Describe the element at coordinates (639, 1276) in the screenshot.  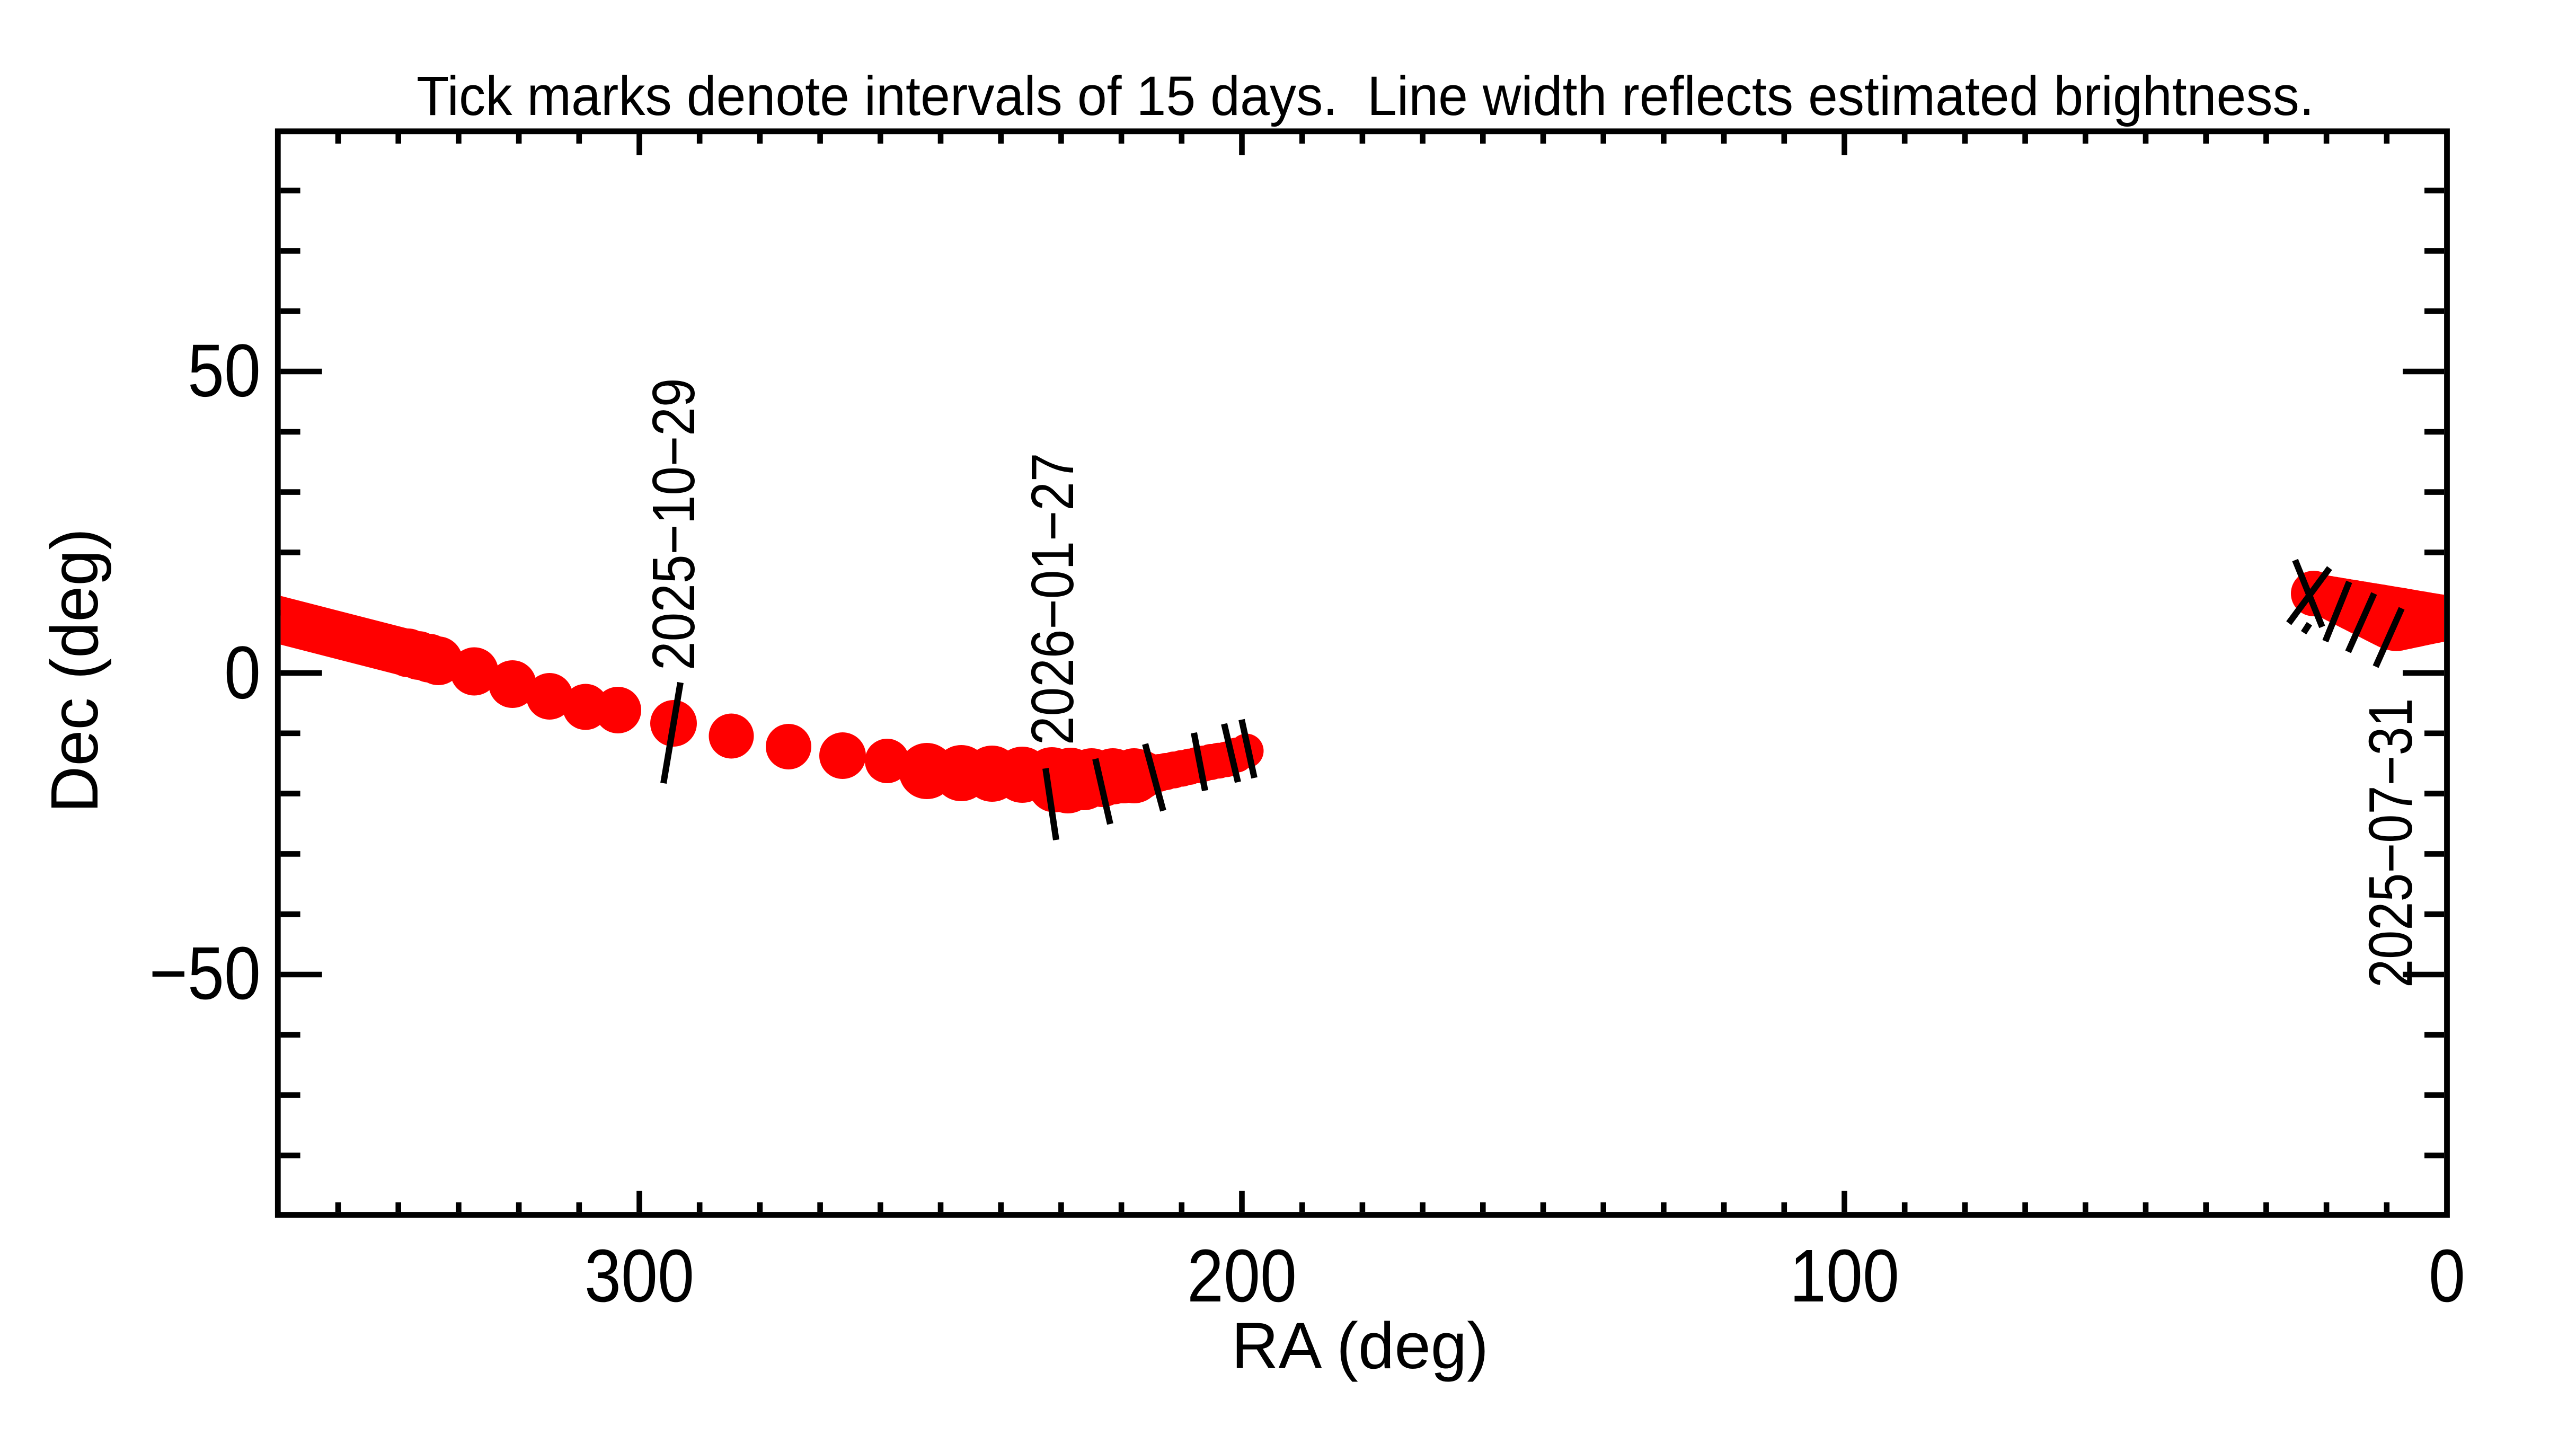
I see `svg-text: 300` at that location.